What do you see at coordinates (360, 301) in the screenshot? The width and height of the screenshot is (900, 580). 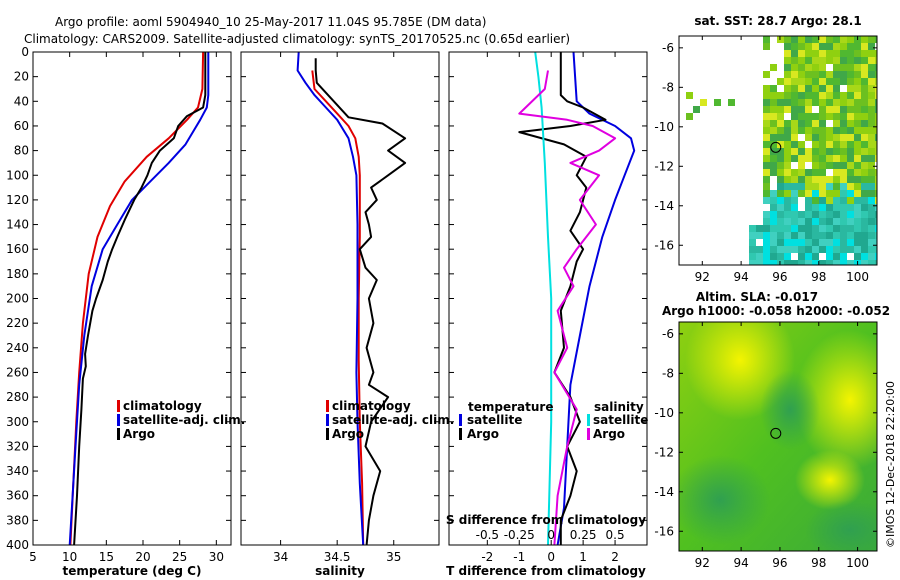 I see `series-line-argo` at bounding box center [360, 301].